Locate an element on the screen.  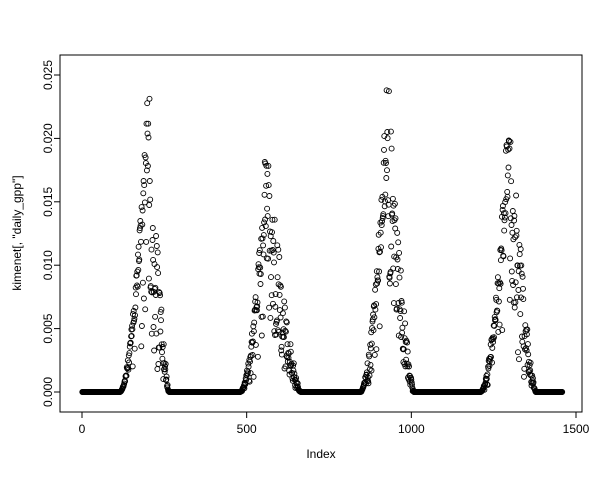
tick-label: 0.020 is located at coordinates (48, 138).